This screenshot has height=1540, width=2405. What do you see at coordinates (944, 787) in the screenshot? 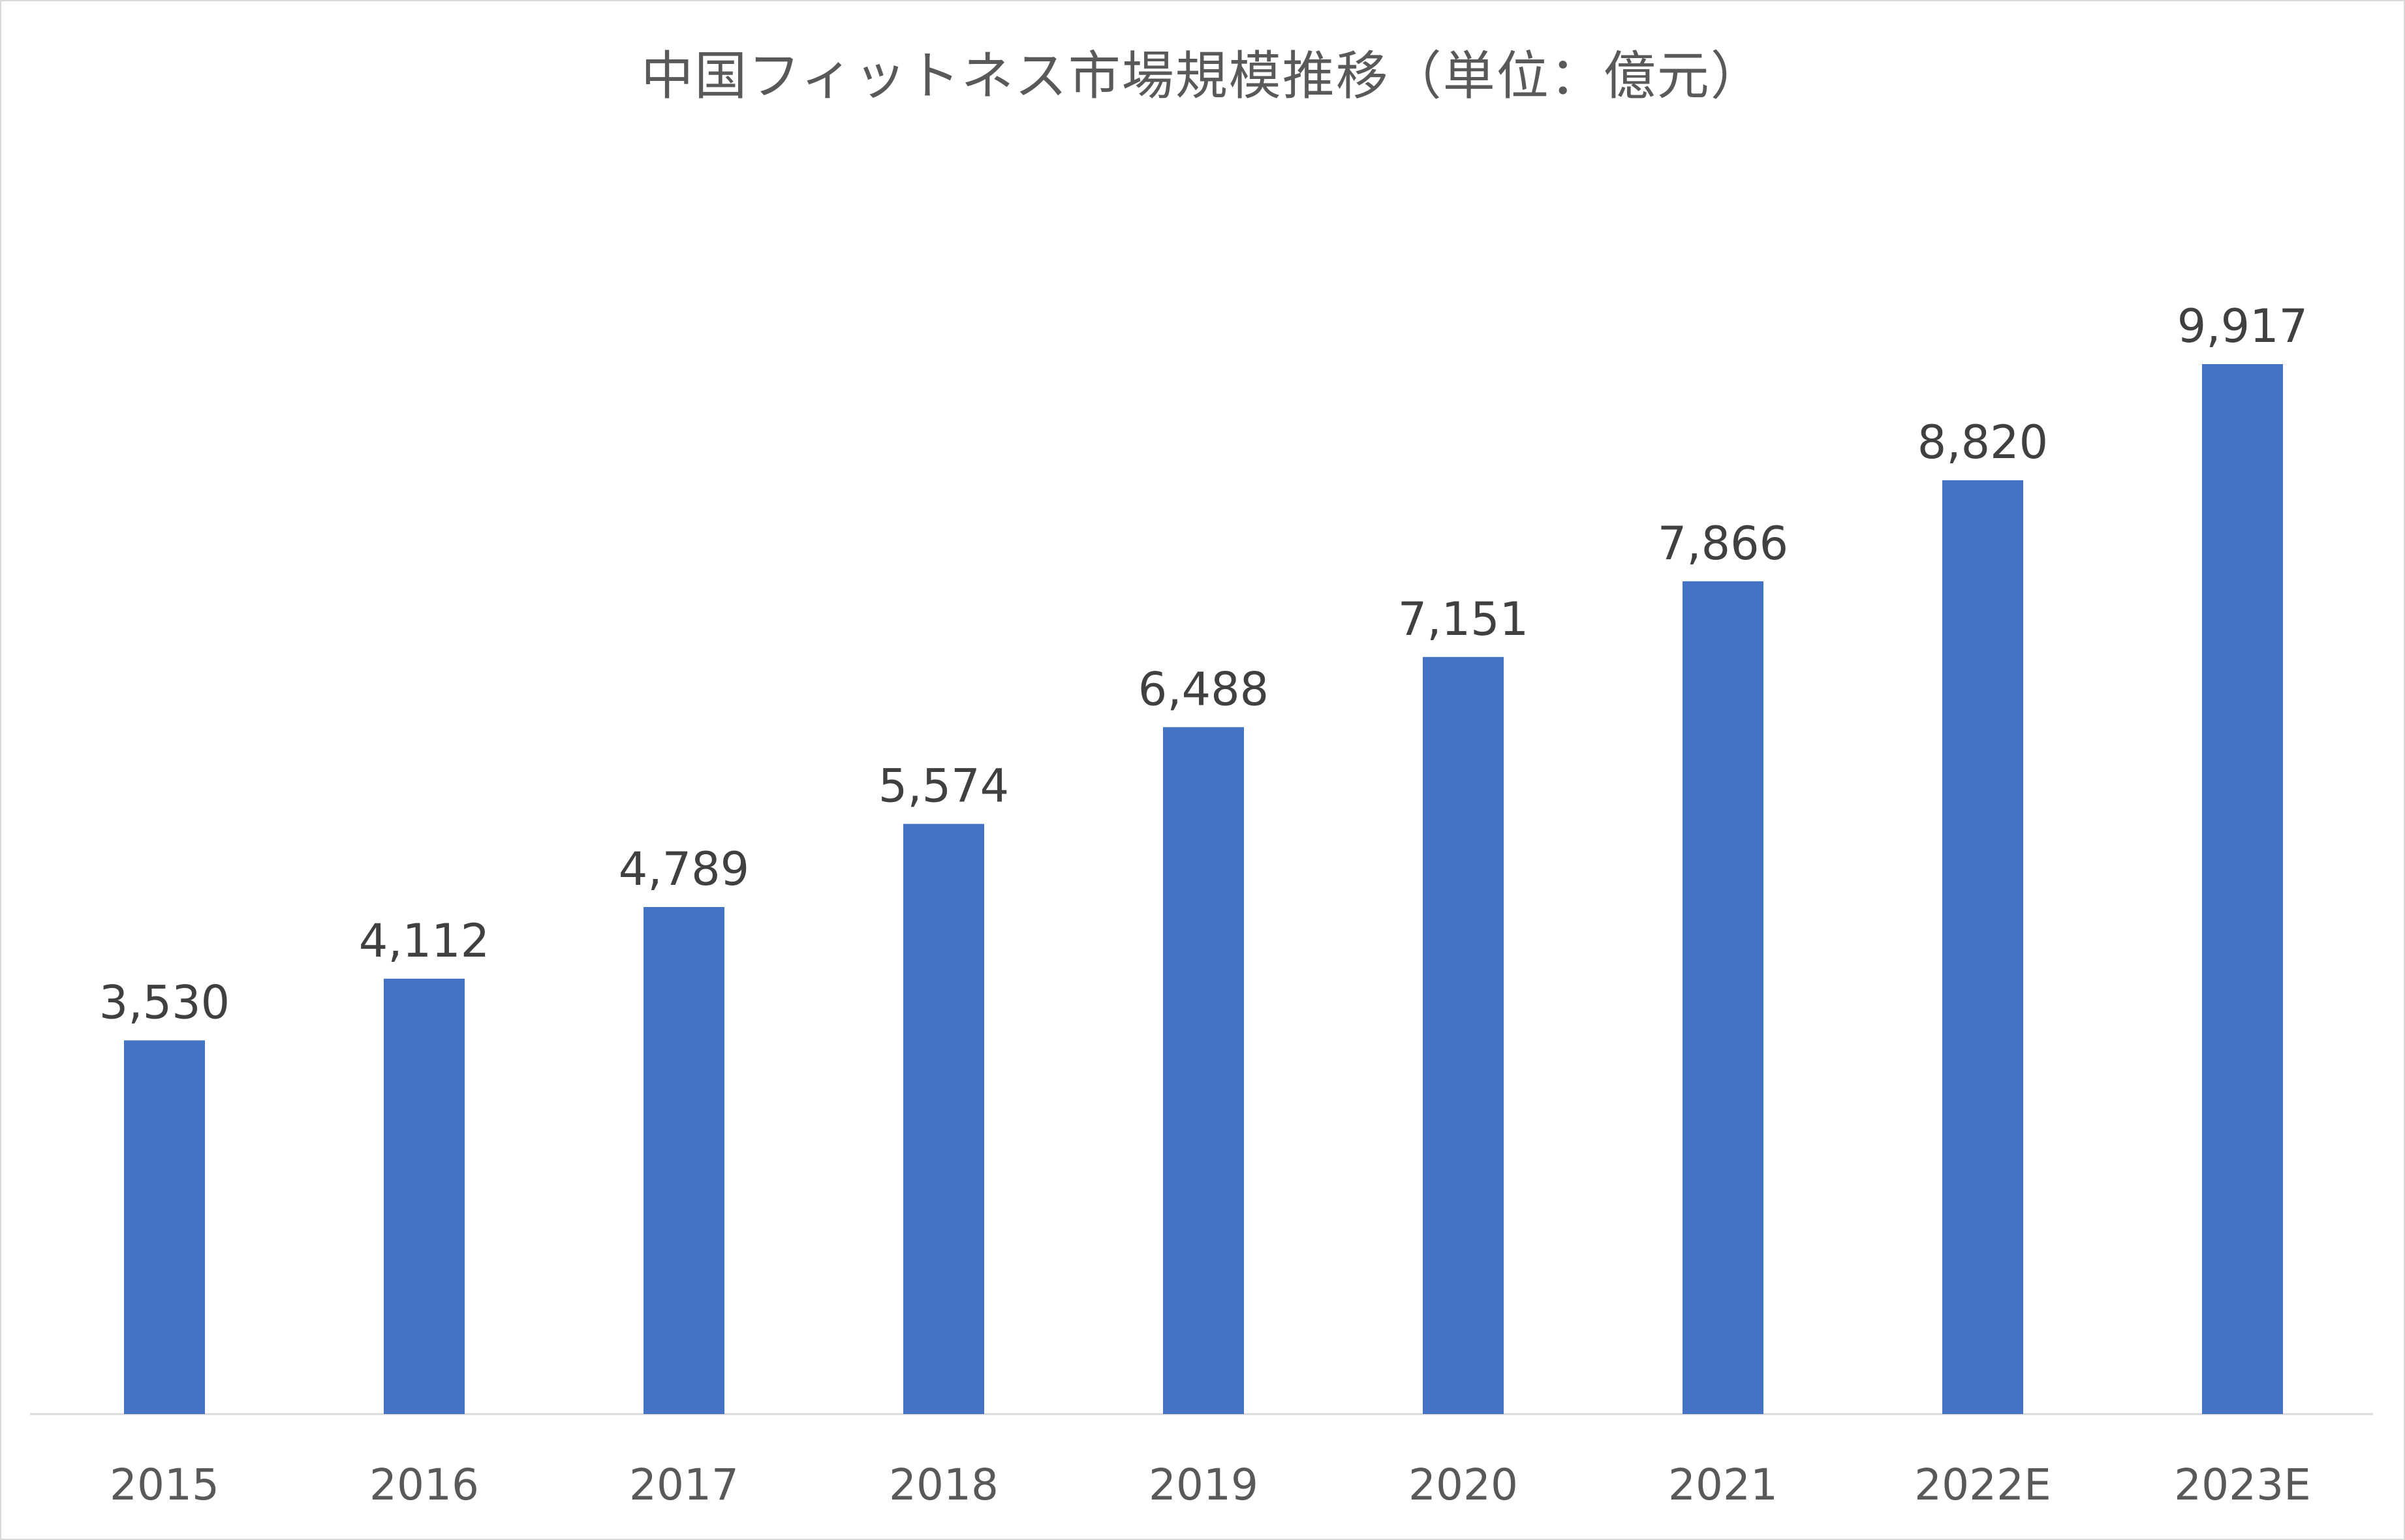
I see `data-label-2018: 5,574` at bounding box center [944, 787].